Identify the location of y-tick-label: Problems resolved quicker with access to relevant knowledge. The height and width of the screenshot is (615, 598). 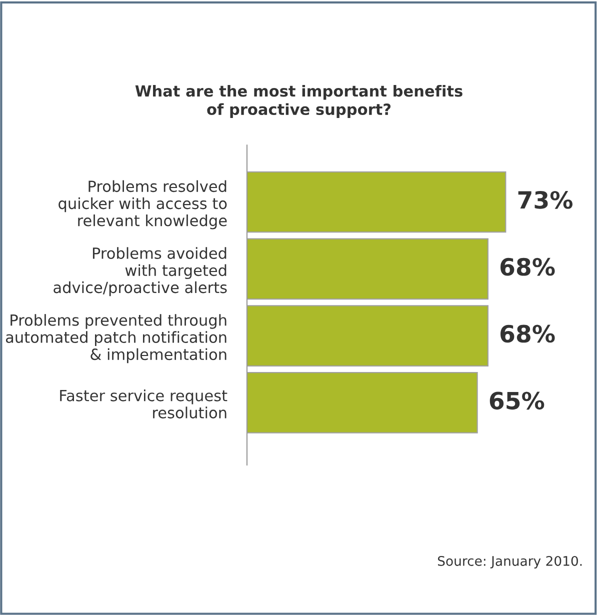
(142, 205).